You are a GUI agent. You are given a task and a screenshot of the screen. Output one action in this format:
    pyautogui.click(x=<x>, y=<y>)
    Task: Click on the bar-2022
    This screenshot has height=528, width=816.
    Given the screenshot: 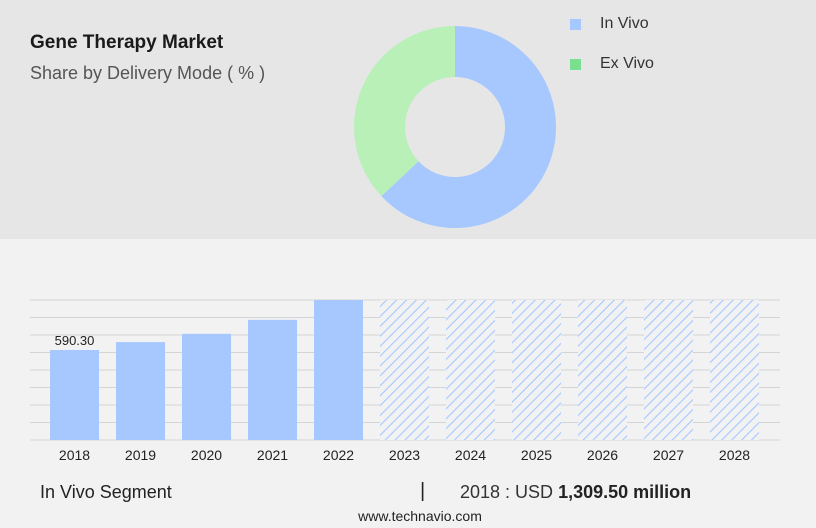 What is the action you would take?
    pyautogui.click(x=338, y=370)
    